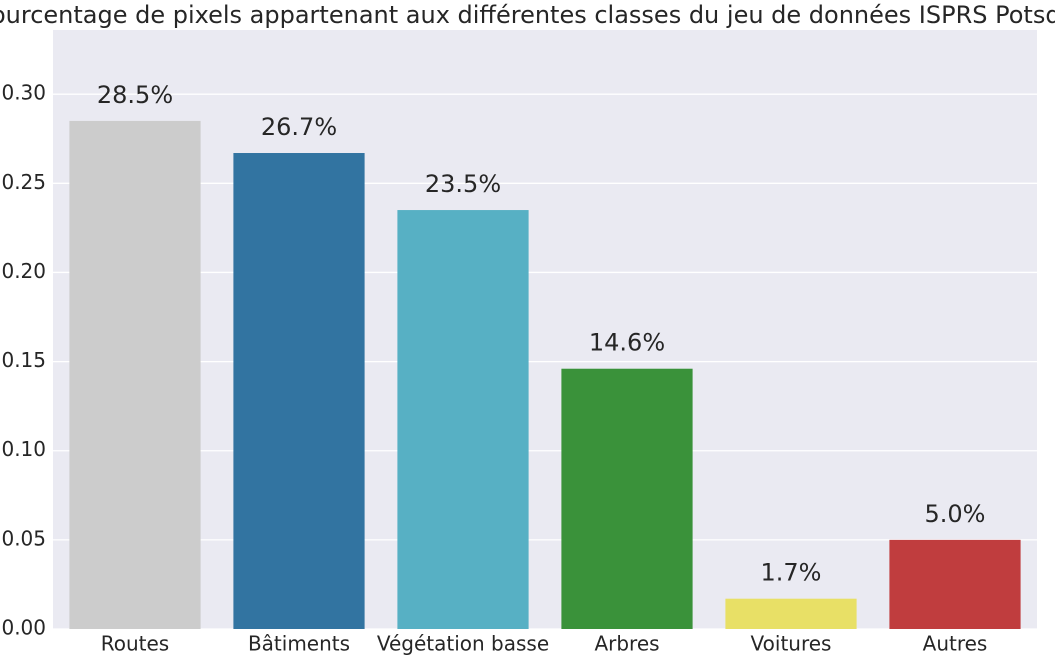 Image resolution: width=1055 pixels, height=666 pixels. Describe the element at coordinates (23, 628) in the screenshot. I see `y-tick-label: 0.00` at that location.